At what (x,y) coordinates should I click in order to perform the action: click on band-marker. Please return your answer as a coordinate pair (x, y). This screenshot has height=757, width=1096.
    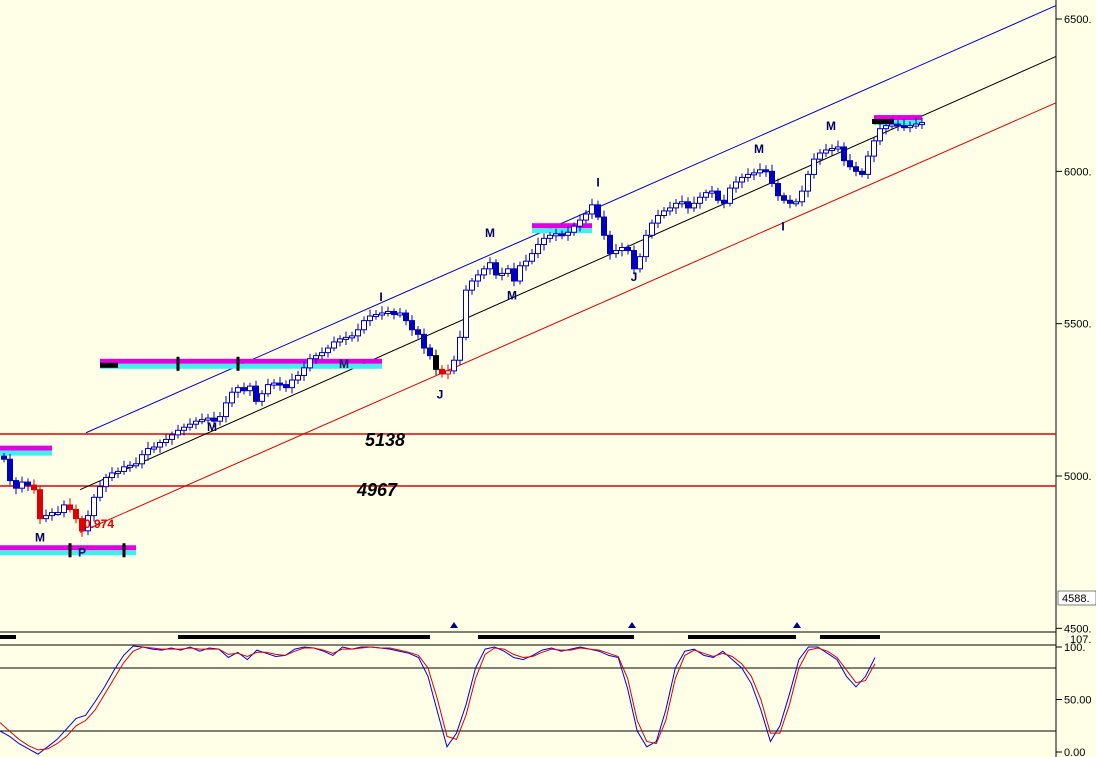
    Looking at the image, I should click on (883, 122).